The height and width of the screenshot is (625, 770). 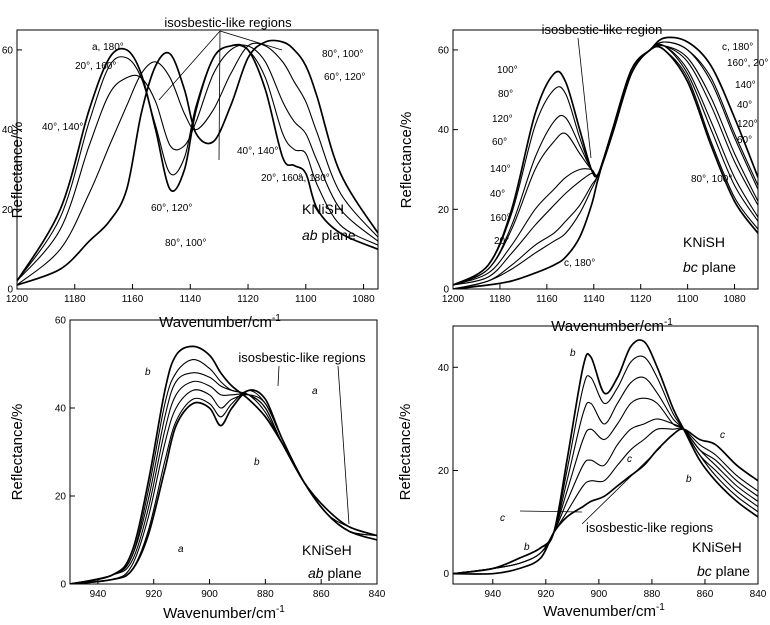 I want to click on curves, so click(x=605, y=457).